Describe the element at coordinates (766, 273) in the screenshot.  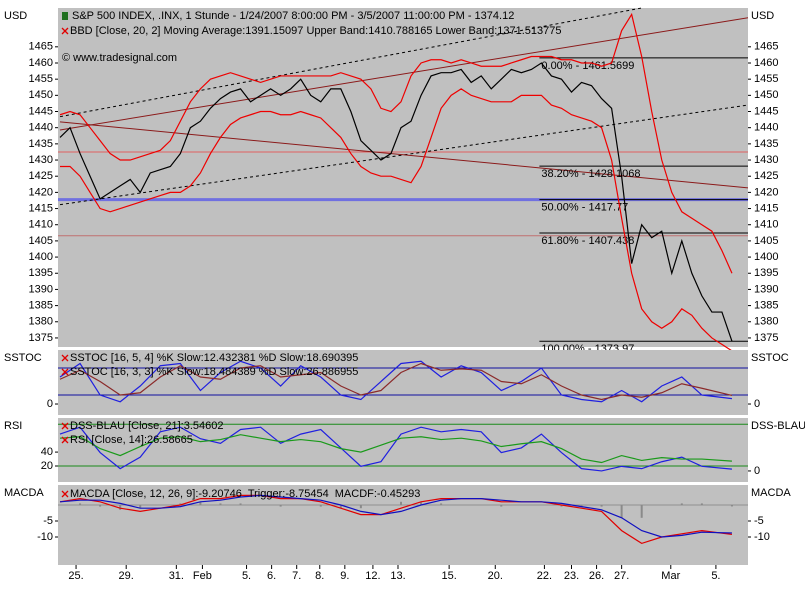
I see `y-tick-label-right: 1395` at that location.